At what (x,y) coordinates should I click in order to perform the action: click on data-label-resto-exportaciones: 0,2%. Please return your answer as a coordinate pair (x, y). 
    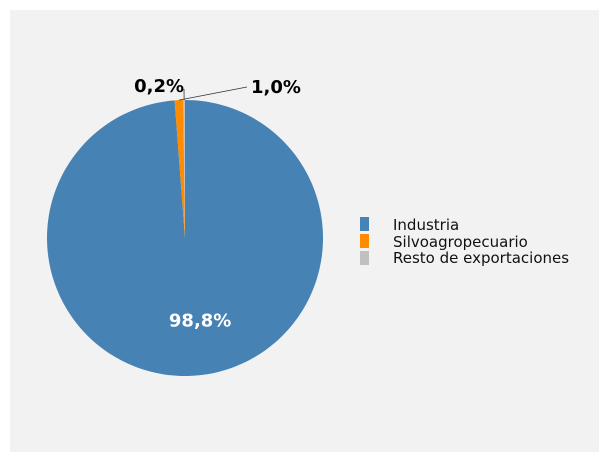
    Looking at the image, I should click on (159, 86).